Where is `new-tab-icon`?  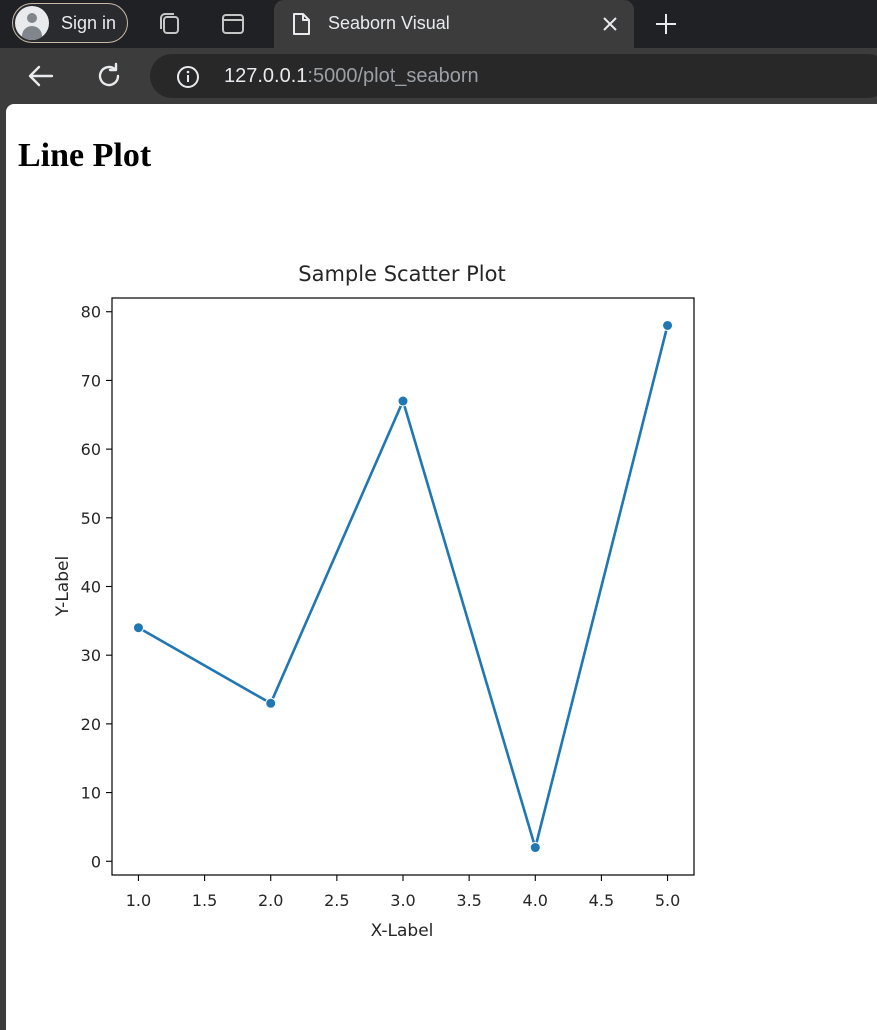 new-tab-icon is located at coordinates (666, 24).